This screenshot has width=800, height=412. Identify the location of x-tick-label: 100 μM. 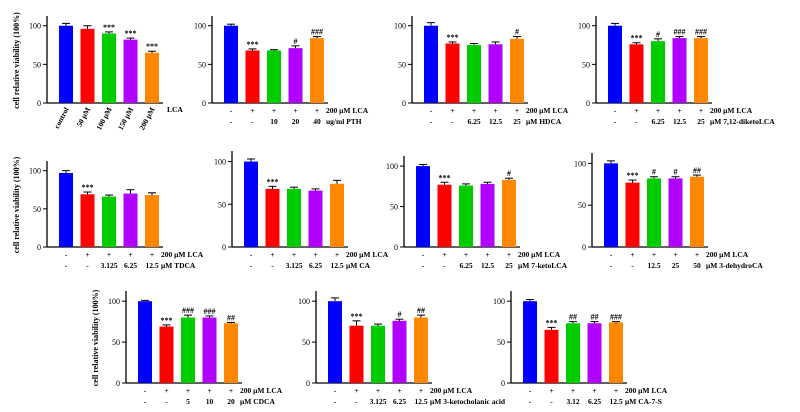
(103, 119).